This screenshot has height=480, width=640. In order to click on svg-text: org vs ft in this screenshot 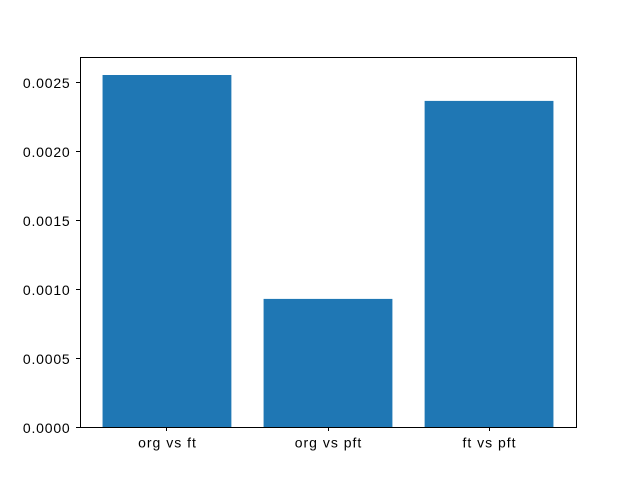, I will do `click(167, 443)`.